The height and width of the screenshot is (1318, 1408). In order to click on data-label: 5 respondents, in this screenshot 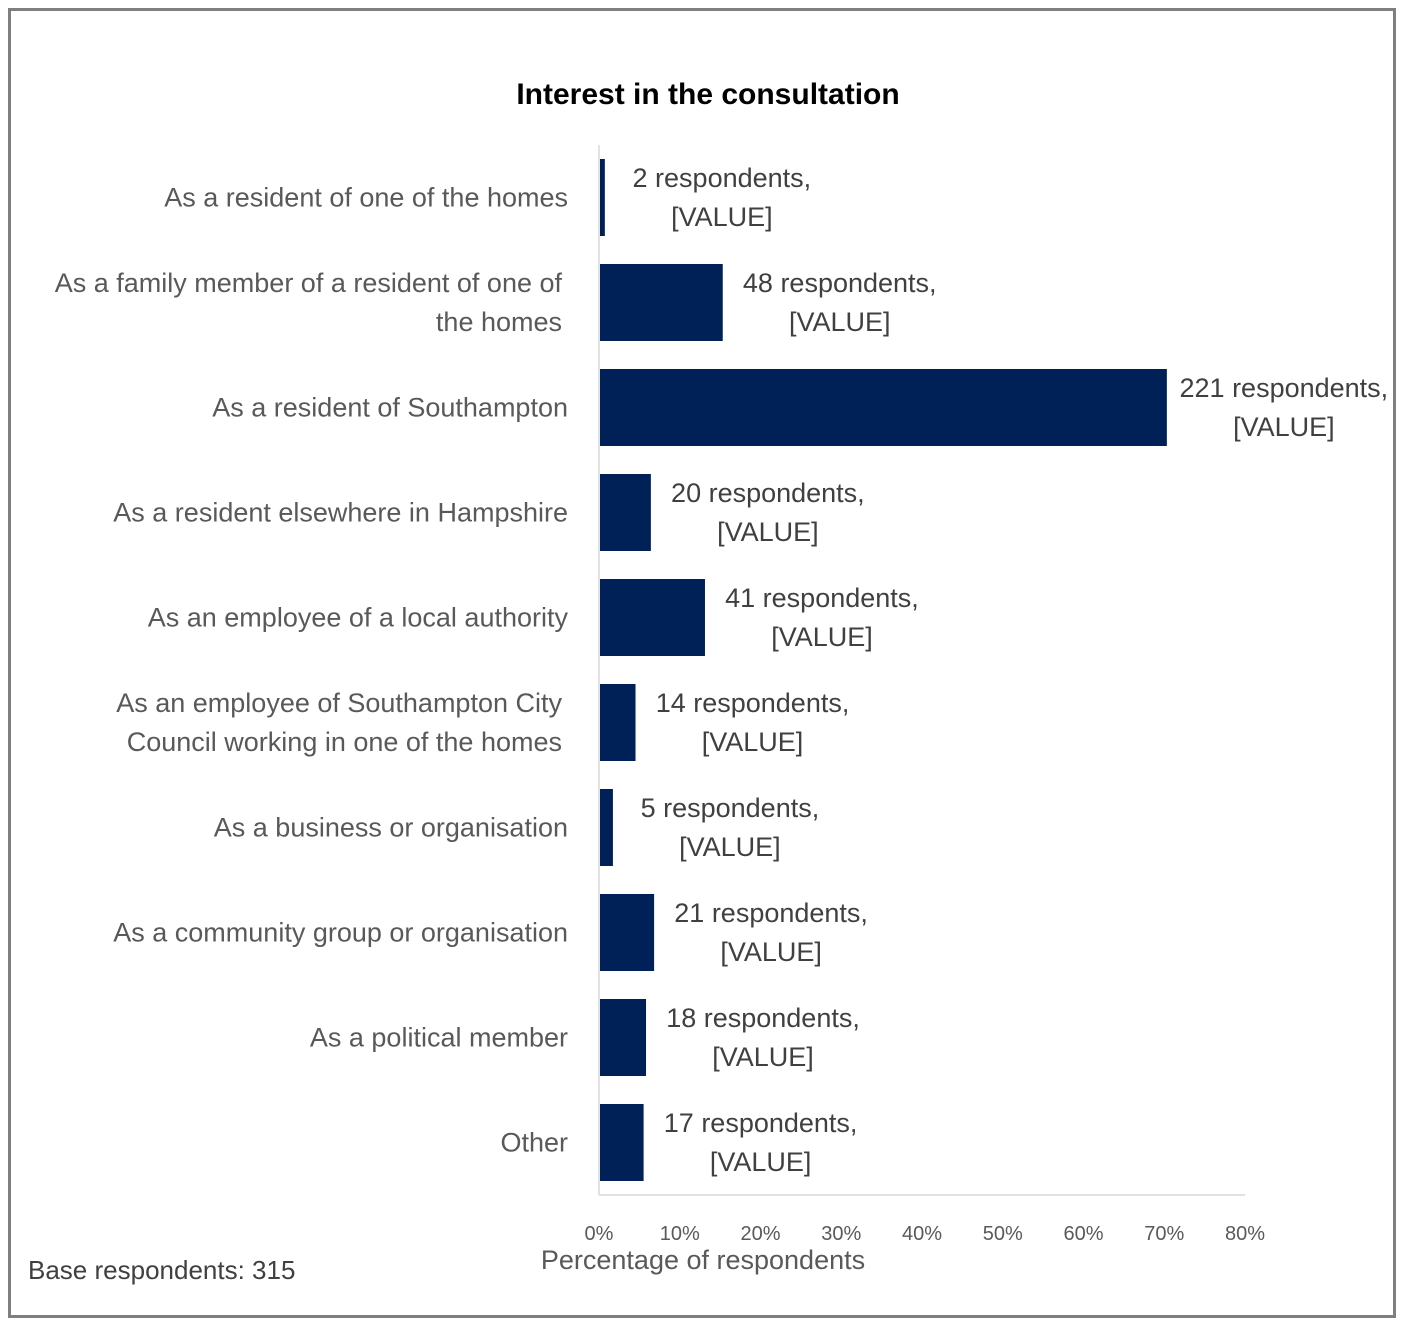, I will do `click(730, 808)`.